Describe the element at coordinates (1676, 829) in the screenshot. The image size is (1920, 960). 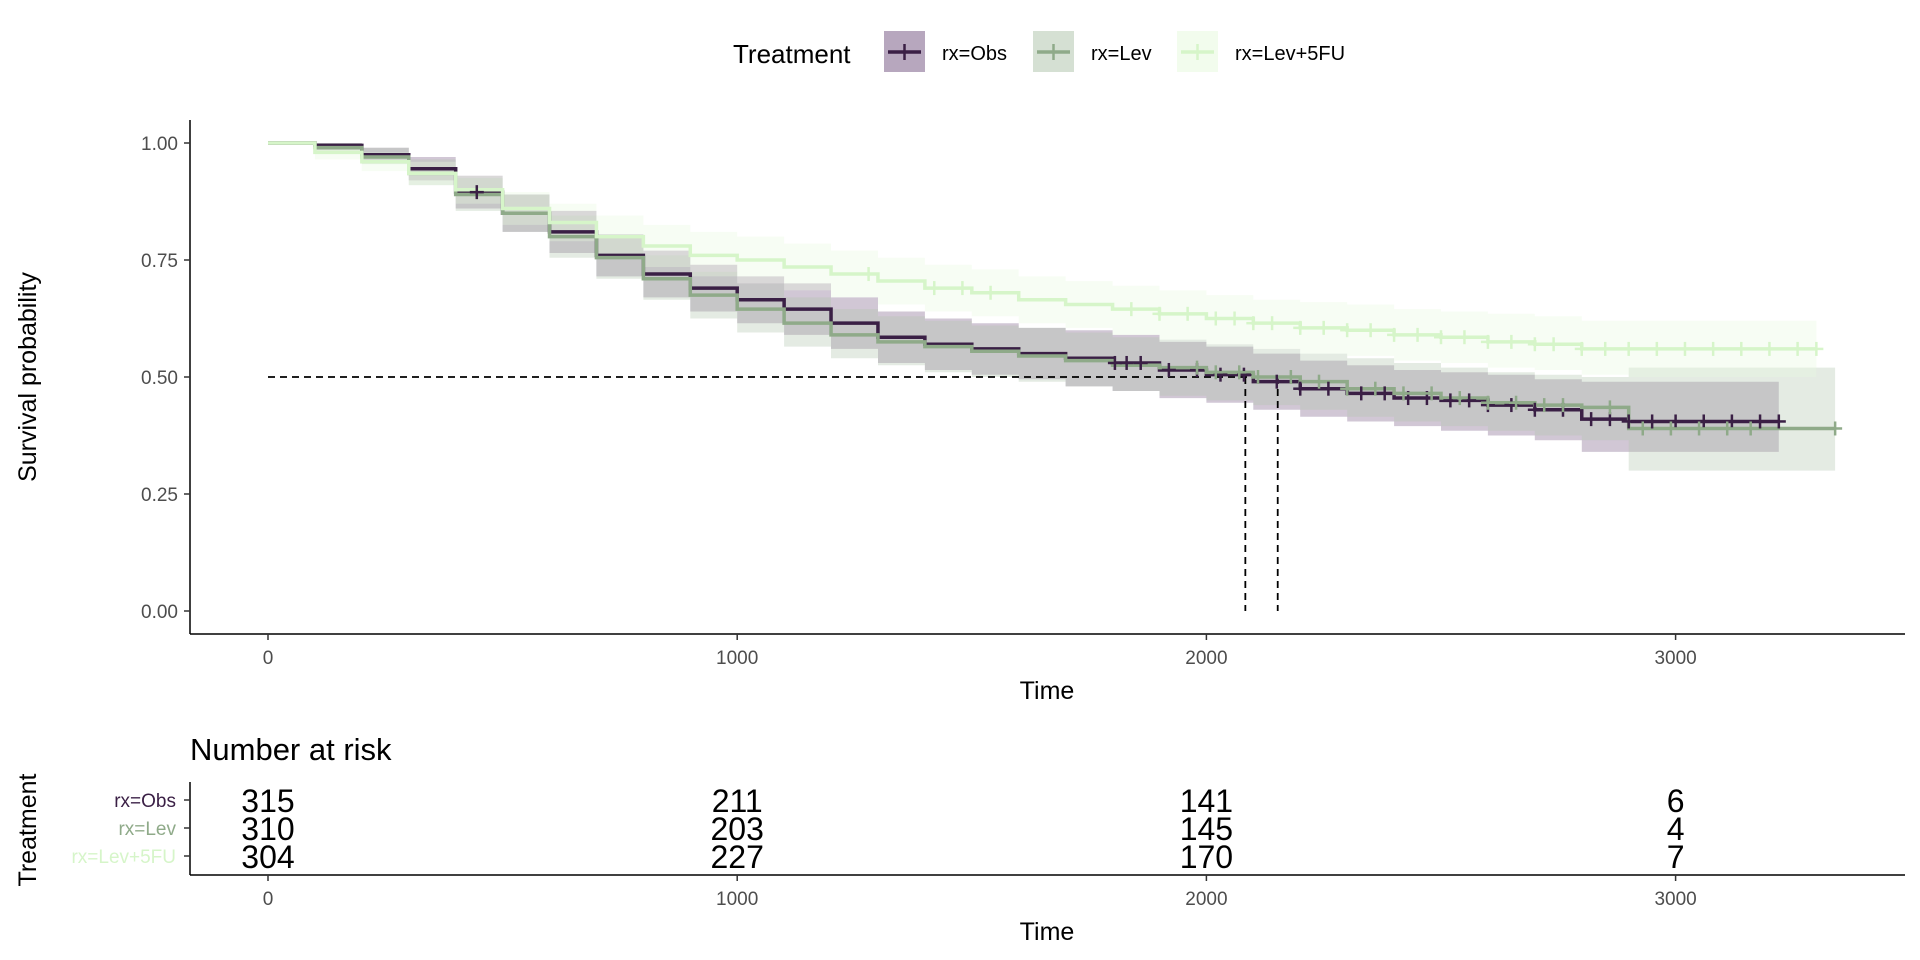
I see `risk-count: 4` at that location.